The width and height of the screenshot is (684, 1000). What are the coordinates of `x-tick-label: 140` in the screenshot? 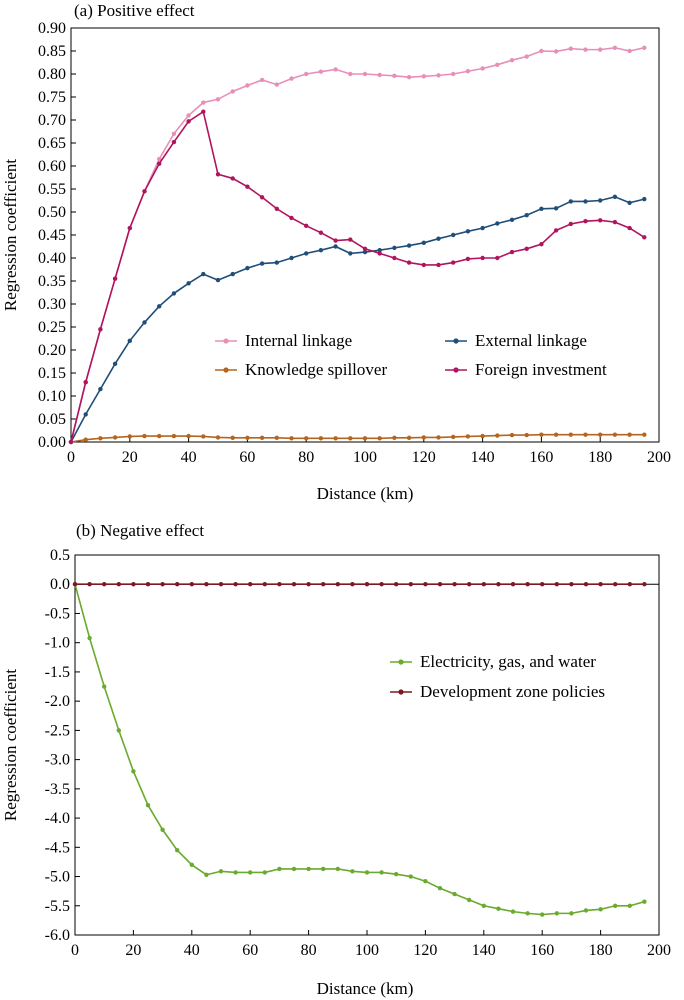 It's located at (484, 950).